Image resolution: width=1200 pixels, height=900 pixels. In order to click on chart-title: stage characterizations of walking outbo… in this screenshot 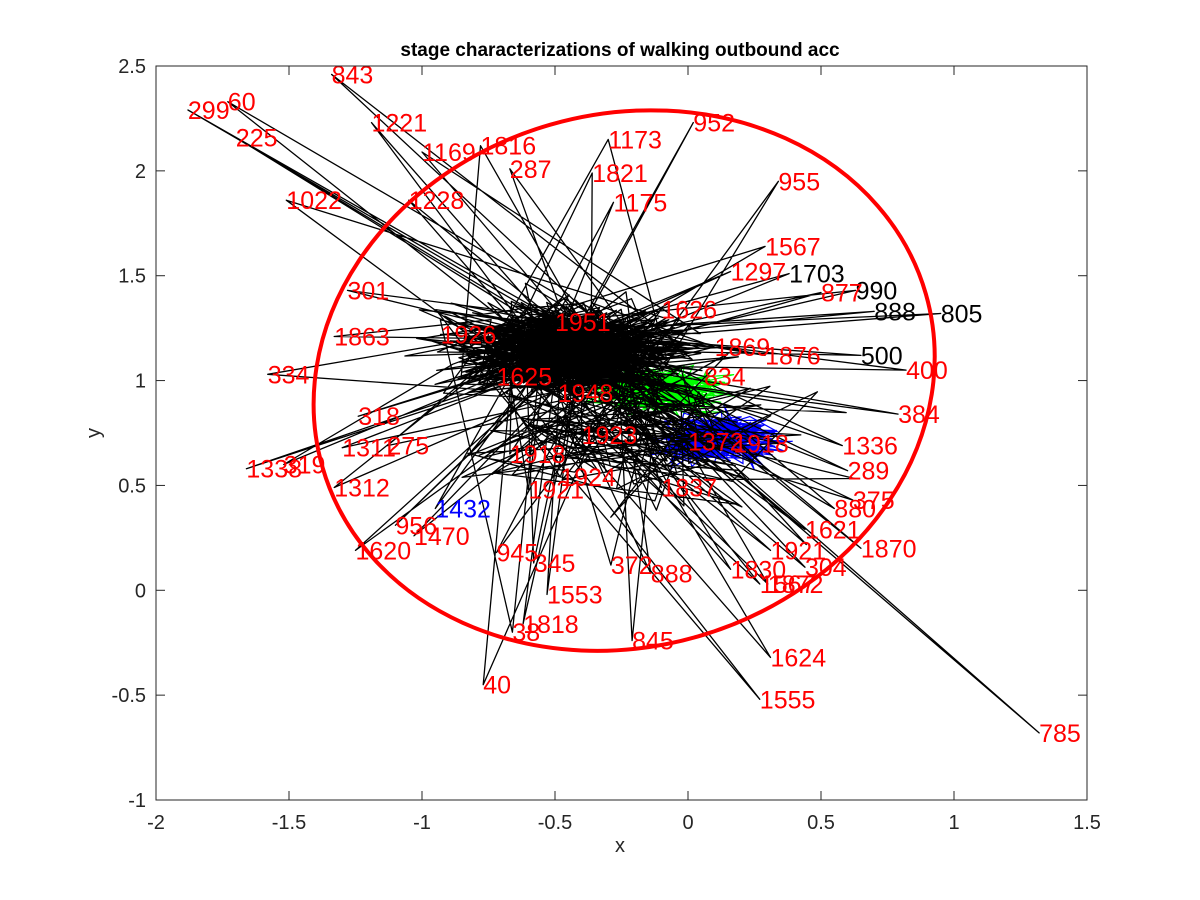, I will do `click(620, 50)`.